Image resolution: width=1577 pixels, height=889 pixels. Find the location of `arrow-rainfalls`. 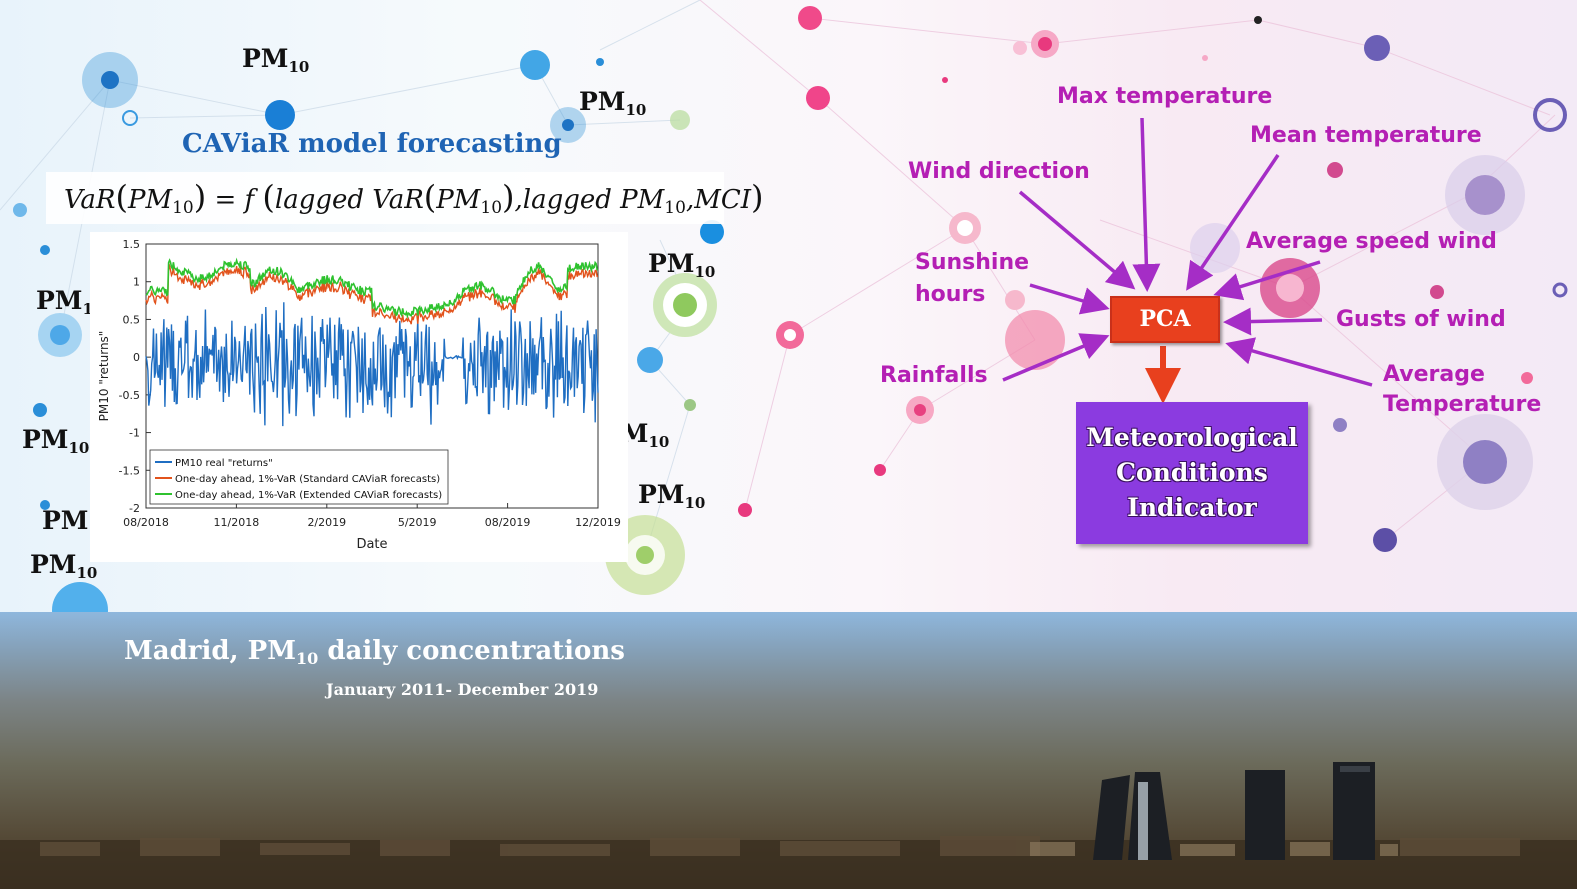

arrow-rainfalls is located at coordinates (1056, 357).